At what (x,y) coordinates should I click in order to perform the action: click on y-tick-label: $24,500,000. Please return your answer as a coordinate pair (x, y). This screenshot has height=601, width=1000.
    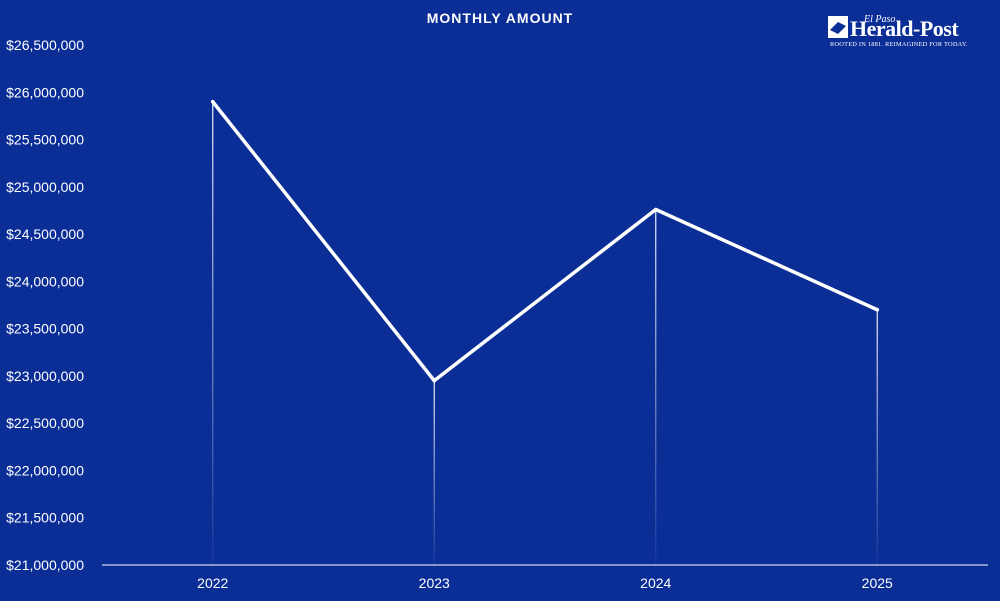
    Looking at the image, I should click on (45, 234).